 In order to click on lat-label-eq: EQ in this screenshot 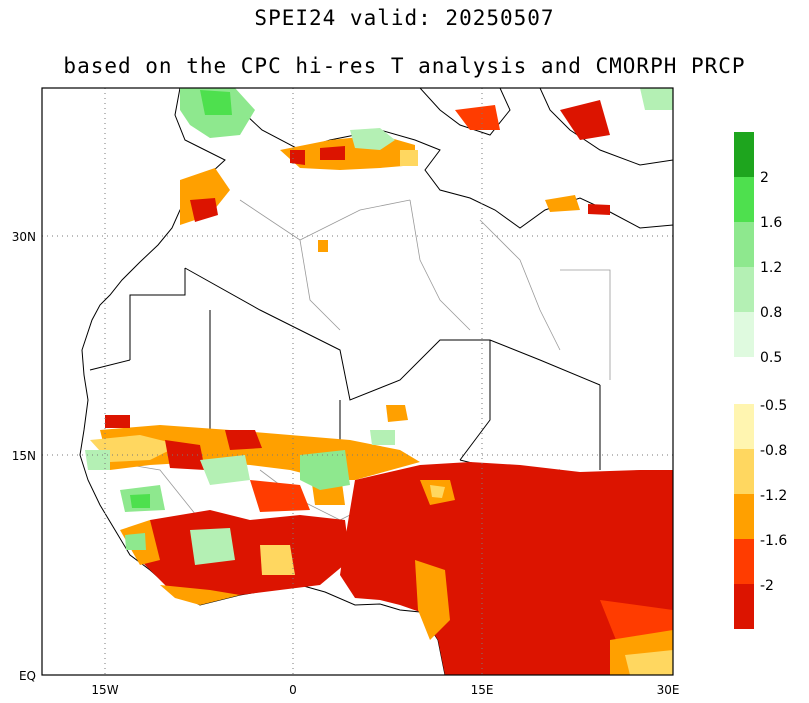, I will do `click(27, 676)`.